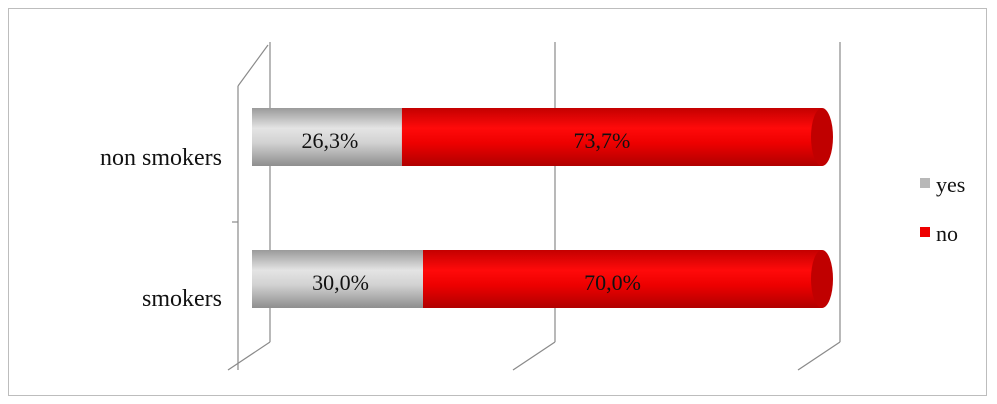 This screenshot has width=997, height=404. What do you see at coordinates (950, 184) in the screenshot?
I see `legend-label-yes: yes` at bounding box center [950, 184].